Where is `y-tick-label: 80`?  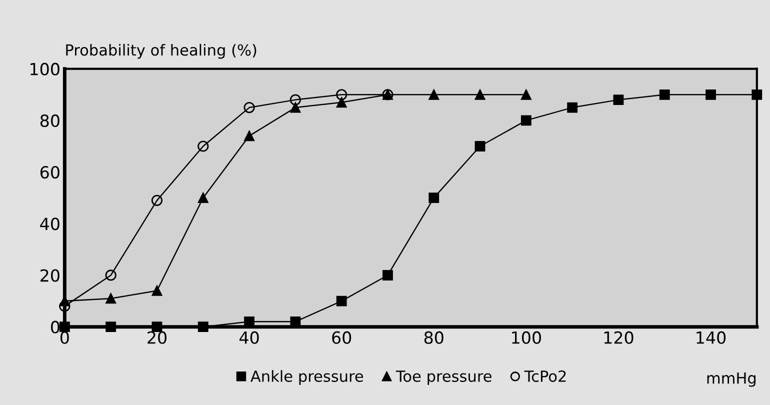
y-tick-label: 80 is located at coordinates (50, 121).